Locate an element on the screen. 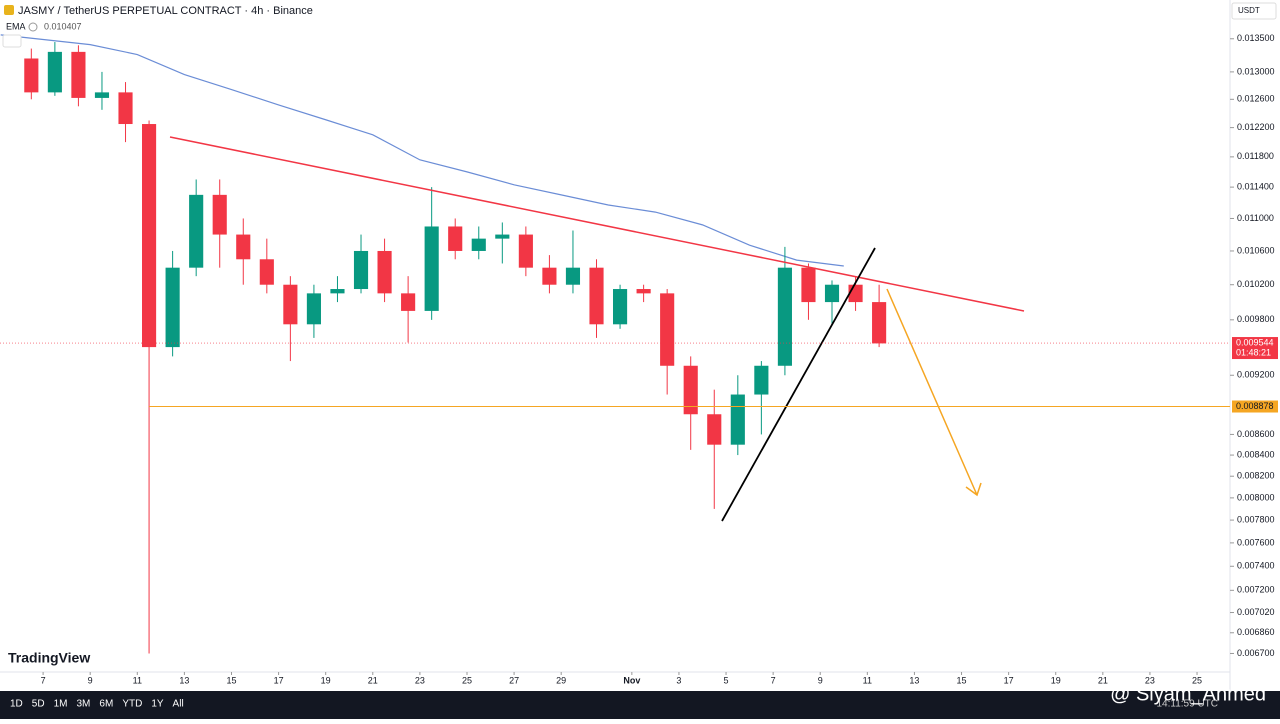 The width and height of the screenshot is (1280, 724). x-tick-label: 27 is located at coordinates (514, 680).